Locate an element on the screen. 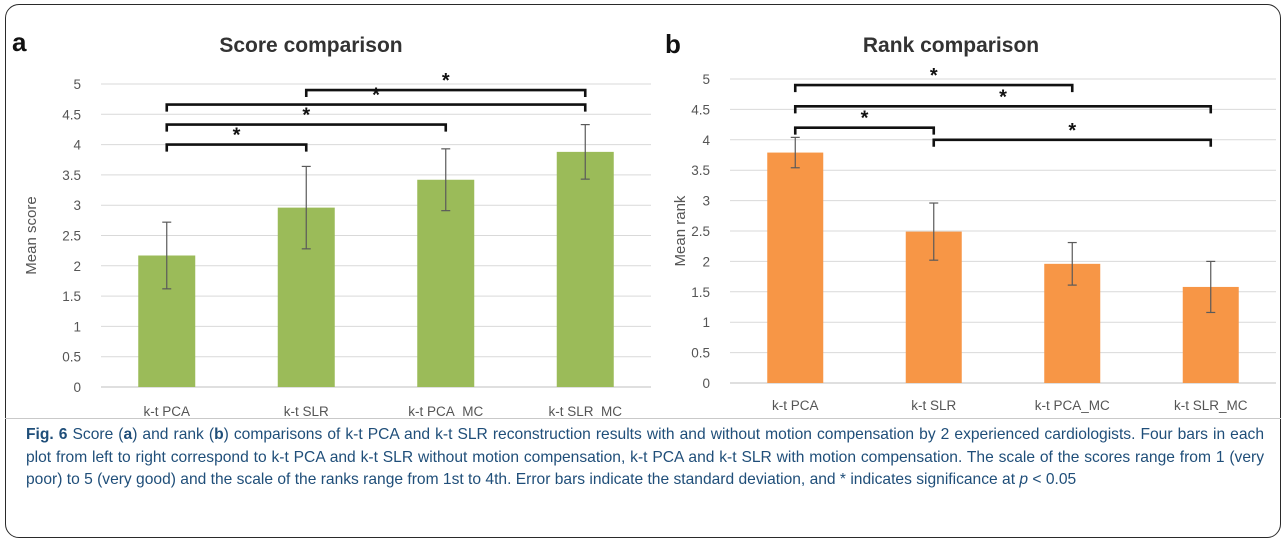 The image size is (1287, 544). chart-a-y-tick-label: 0.5 is located at coordinates (71, 357).